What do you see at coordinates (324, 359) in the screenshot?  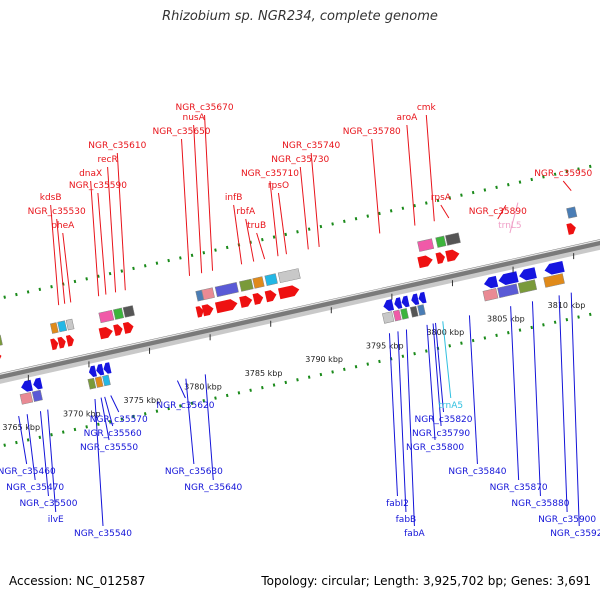 I see `scale-tick-label: 3790 kbp` at bounding box center [324, 359].